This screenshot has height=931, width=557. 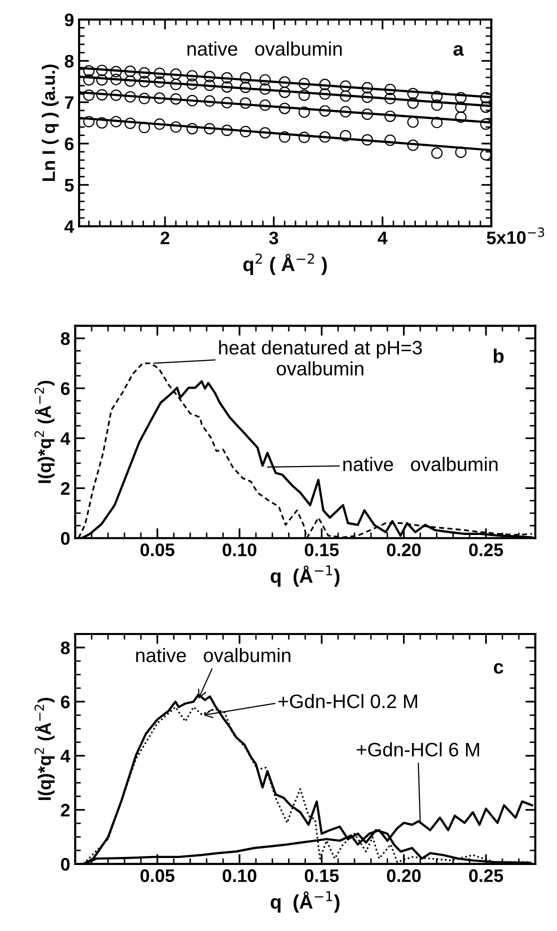 I want to click on y-axis-title: Ln I ( q ) (a.u.), so click(x=50, y=122).